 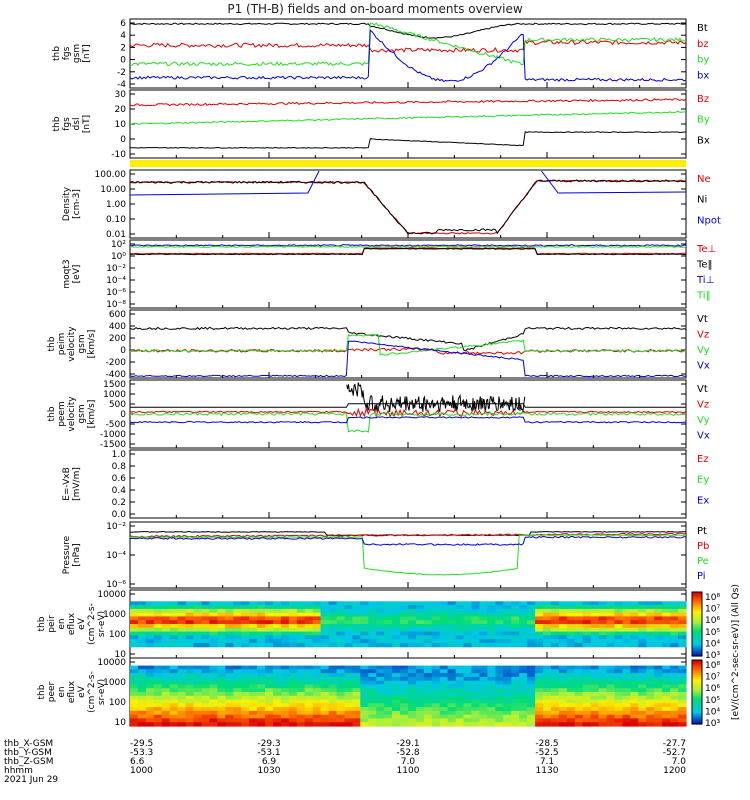 What do you see at coordinates (121, 95) in the screenshot?
I see `ytick-label: 30` at bounding box center [121, 95].